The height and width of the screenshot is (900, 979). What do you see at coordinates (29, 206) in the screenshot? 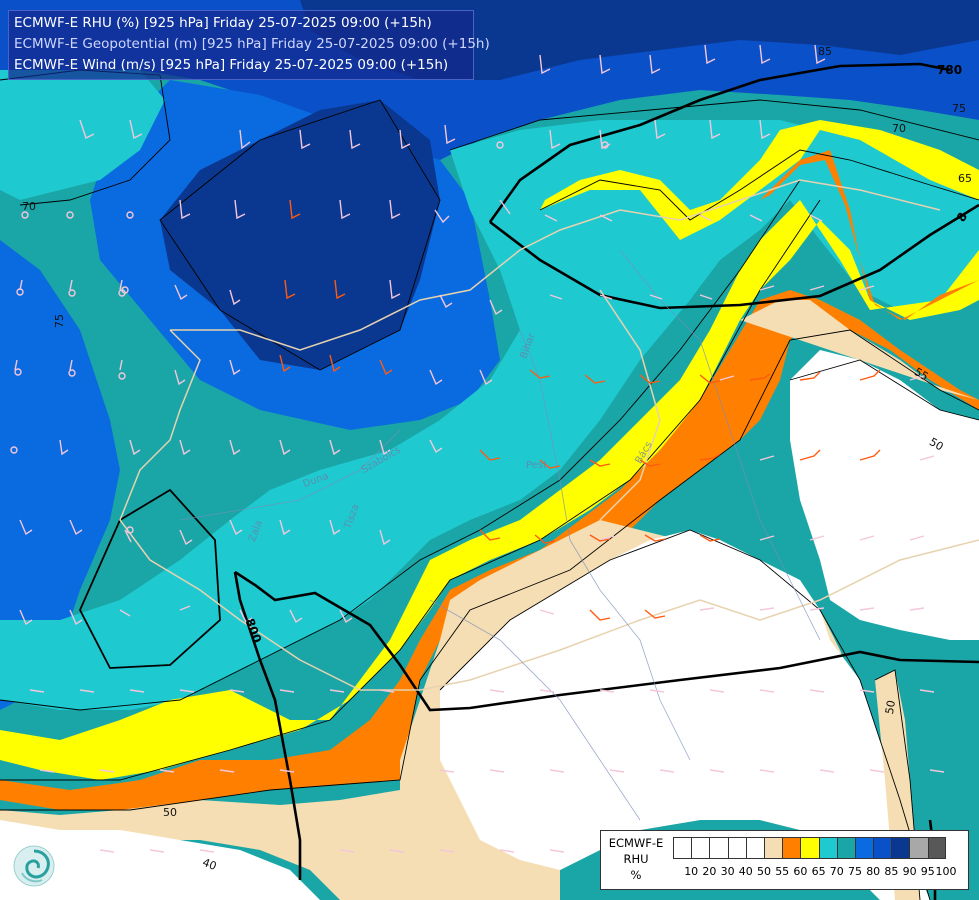
I see `rhu-label-70-nw: 70` at bounding box center [29, 206].